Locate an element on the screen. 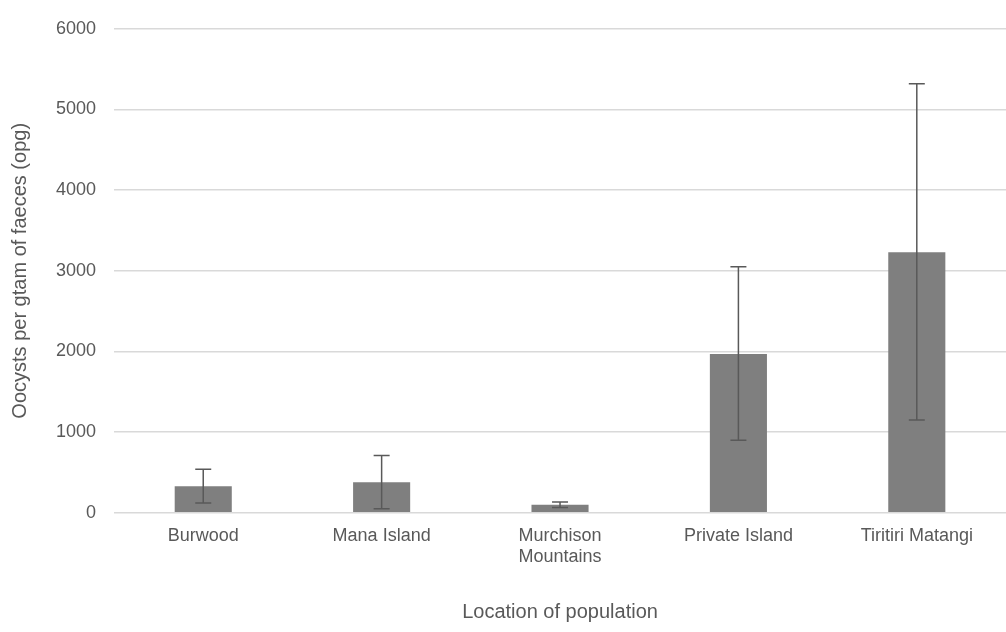 This screenshot has height=632, width=1006. x-tick-label: Murchison Mountains is located at coordinates (560, 545).